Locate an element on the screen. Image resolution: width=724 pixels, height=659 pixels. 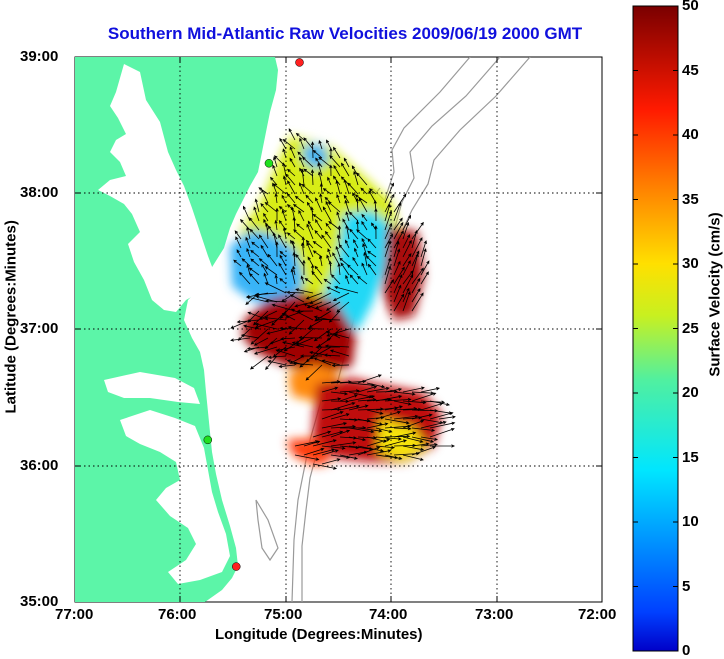
lon-tick-label: 72:00 is located at coordinates (597, 614).